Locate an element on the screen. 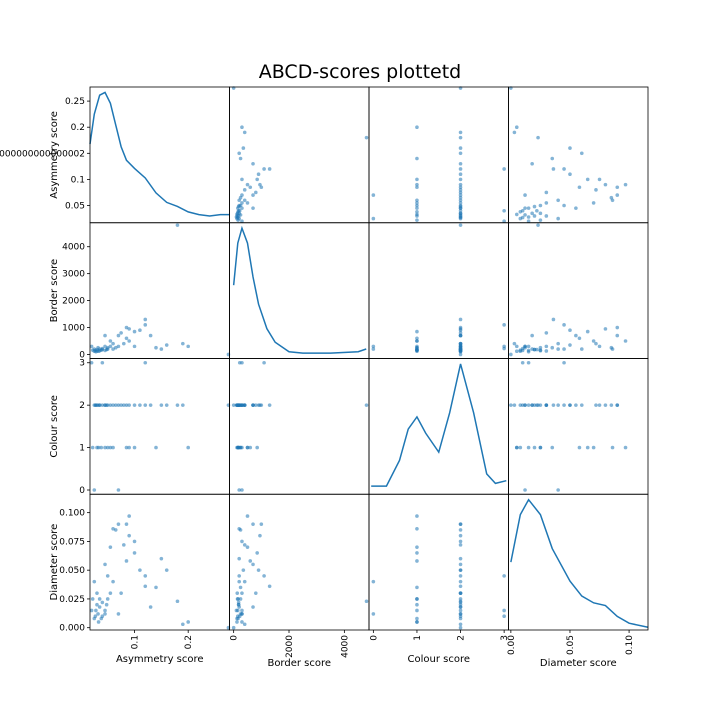 This screenshot has height=720, width=720. y-tick-label: 0.25 is located at coordinates (75, 102).